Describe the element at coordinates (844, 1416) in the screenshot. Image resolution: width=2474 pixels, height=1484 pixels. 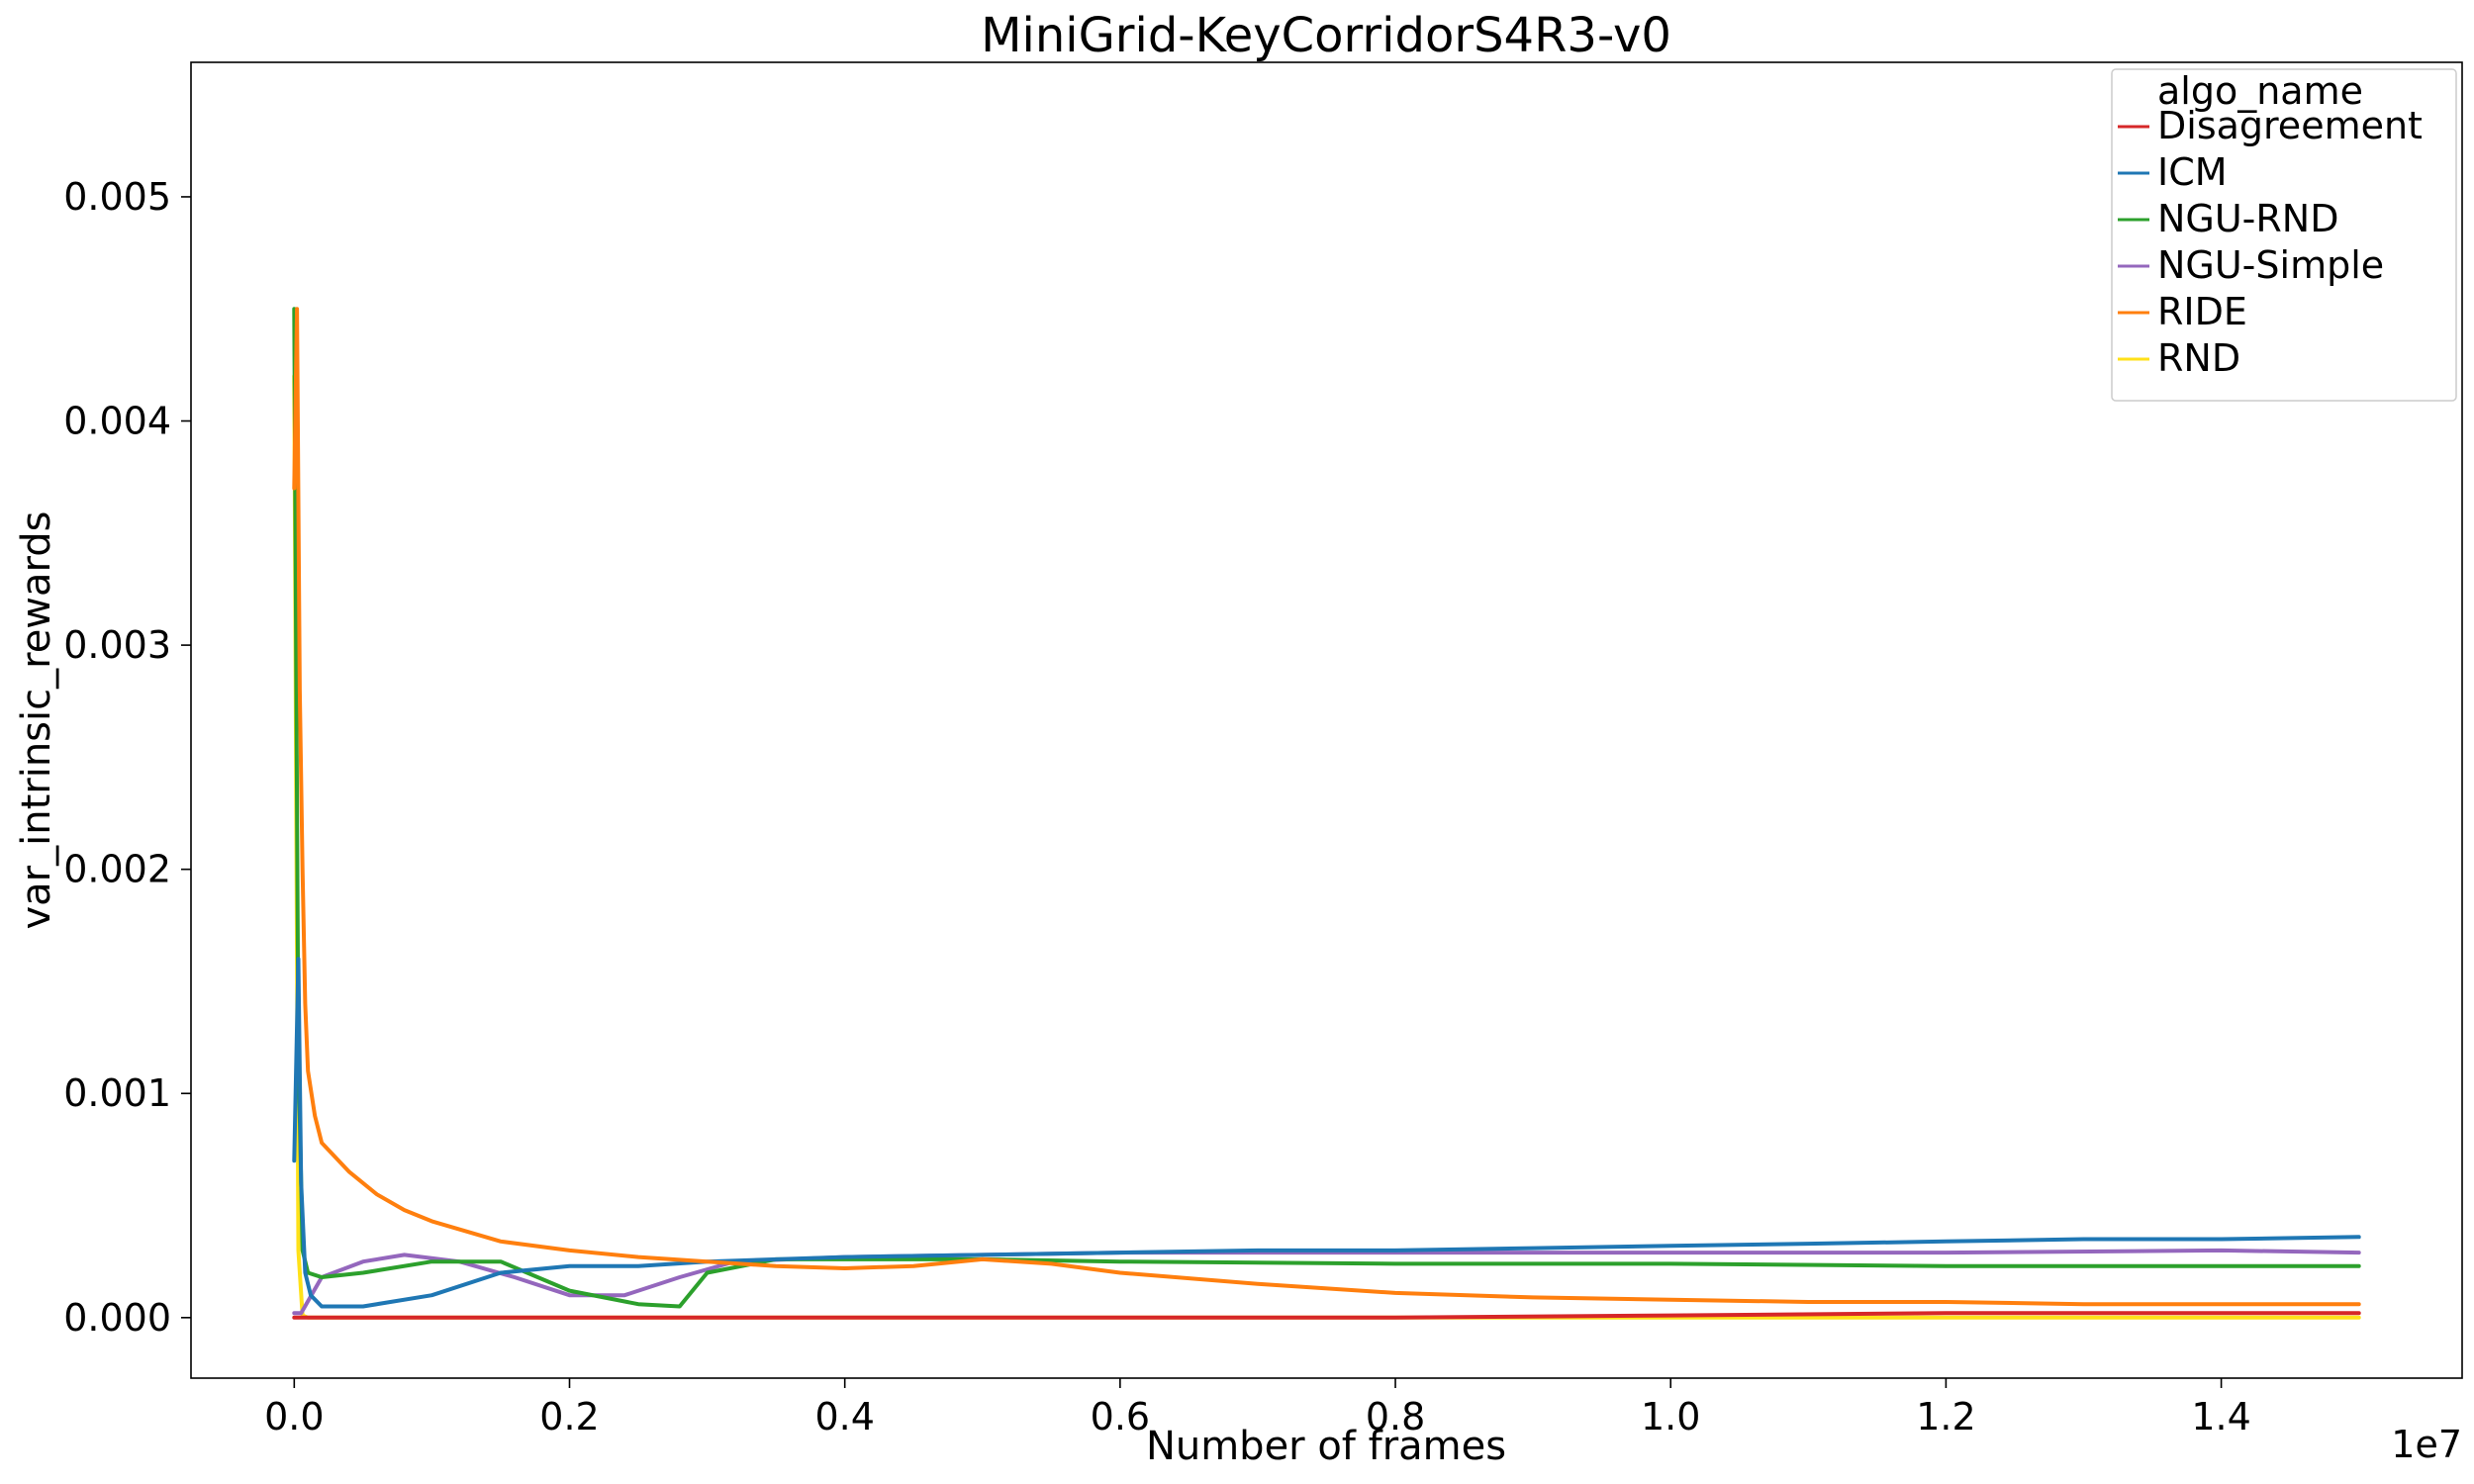
I see `x-tick-label: 0.4` at that location.